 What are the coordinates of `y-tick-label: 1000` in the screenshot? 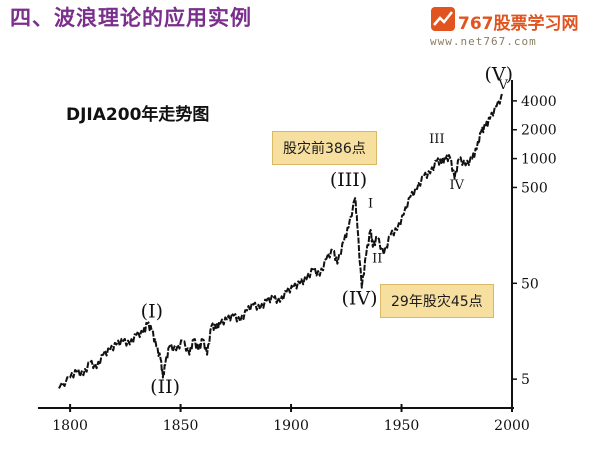 It's located at (539, 160).